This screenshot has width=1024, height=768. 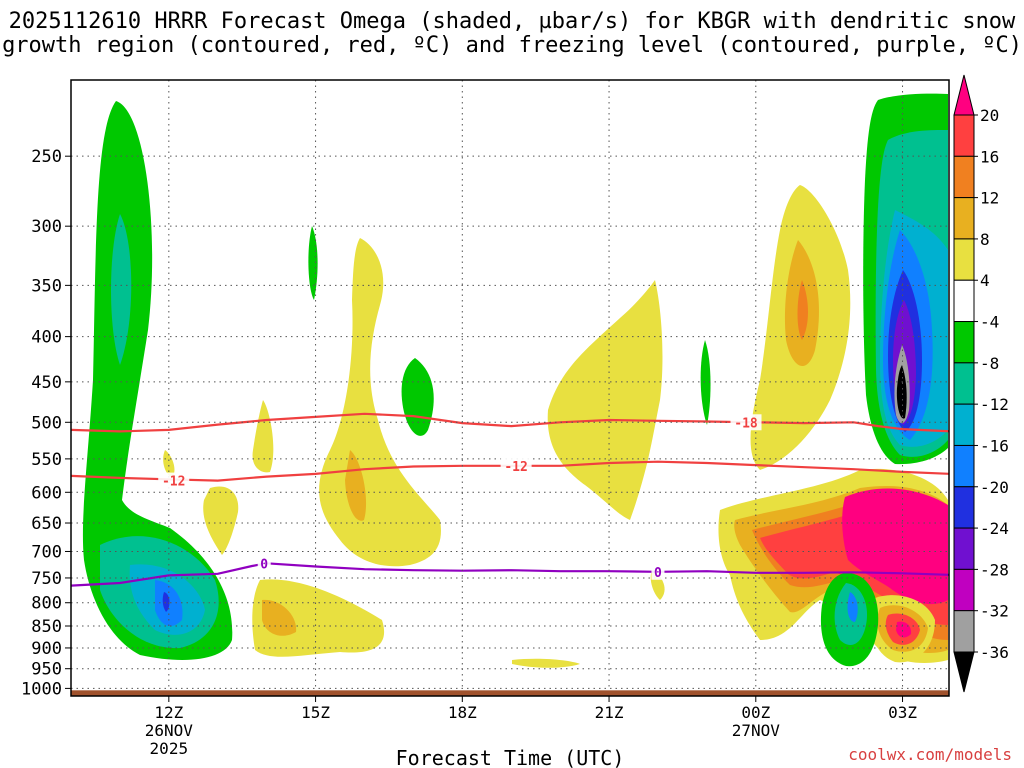 What do you see at coordinates (605, 400) in the screenshot?
I see `omega-region-20z-yellow` at bounding box center [605, 400].